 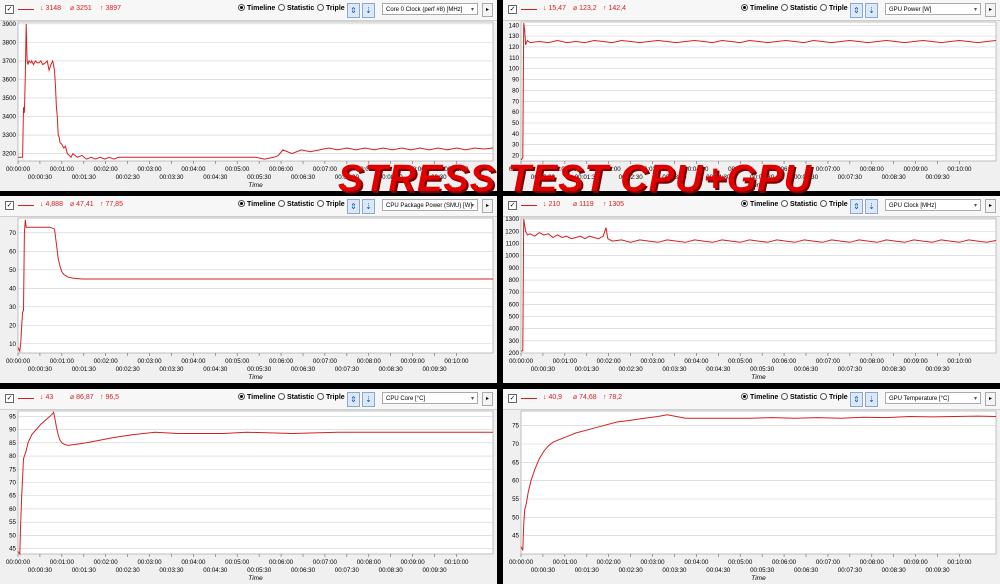 What do you see at coordinates (430, 205) in the screenshot?
I see `sensor-select: CPU Package Power (SMU) [W] ▾` at bounding box center [430, 205].